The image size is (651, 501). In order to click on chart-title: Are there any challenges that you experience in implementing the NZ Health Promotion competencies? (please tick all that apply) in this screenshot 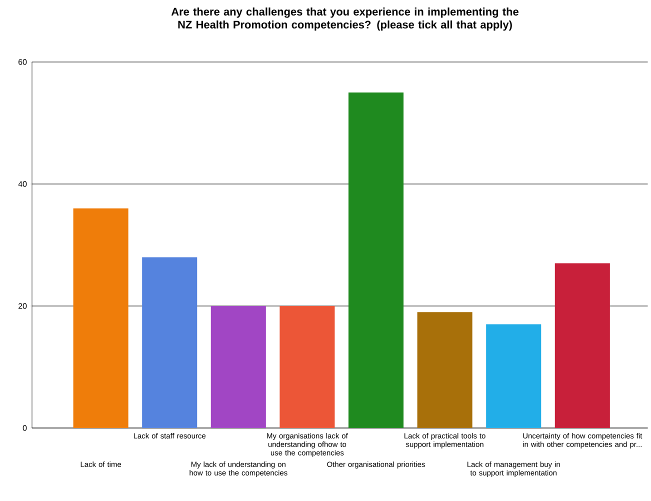, I will do `click(344, 19)`.